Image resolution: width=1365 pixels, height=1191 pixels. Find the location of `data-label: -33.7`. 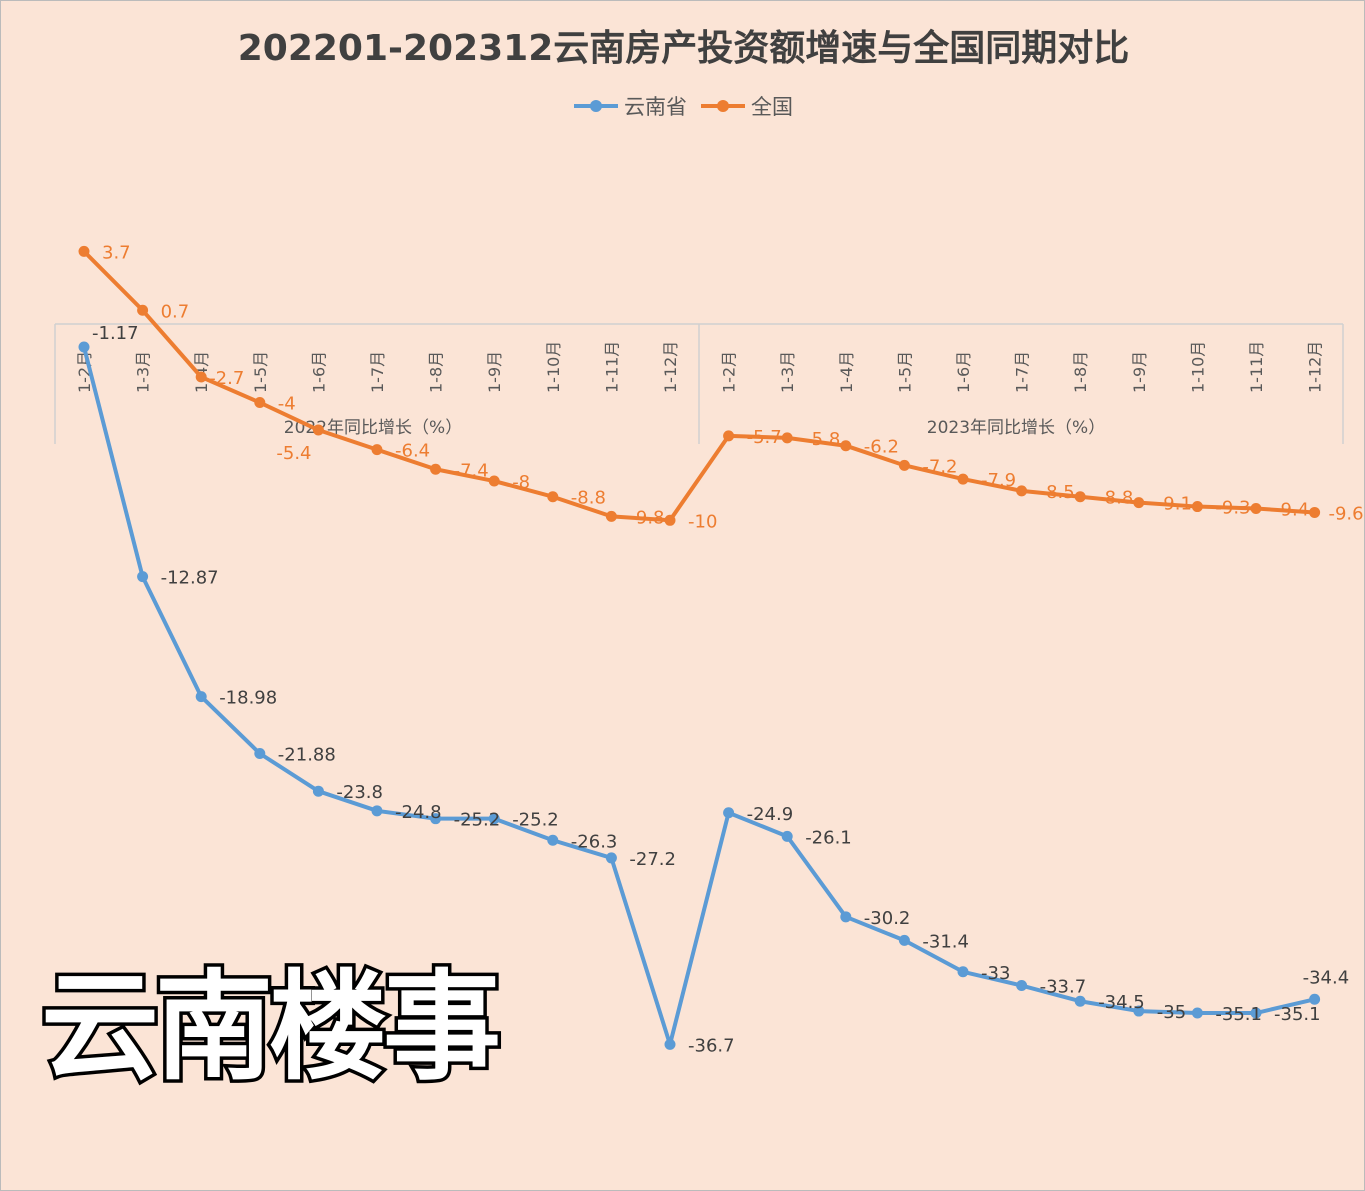

data-label: -33.7 is located at coordinates (1063, 987).